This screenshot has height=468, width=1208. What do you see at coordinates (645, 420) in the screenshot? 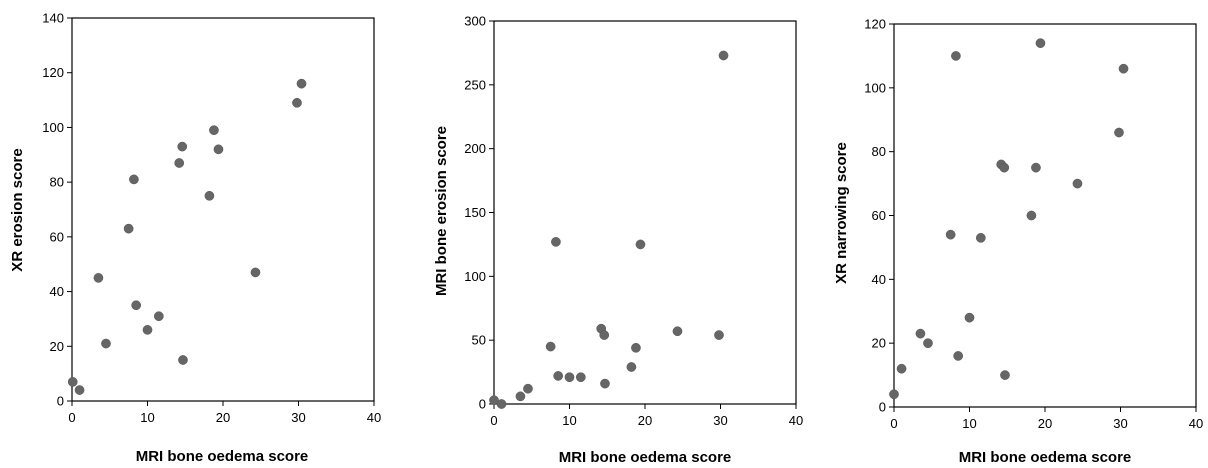
I see `chart-mri-erosion-x-tick-label: 20` at bounding box center [645, 420].